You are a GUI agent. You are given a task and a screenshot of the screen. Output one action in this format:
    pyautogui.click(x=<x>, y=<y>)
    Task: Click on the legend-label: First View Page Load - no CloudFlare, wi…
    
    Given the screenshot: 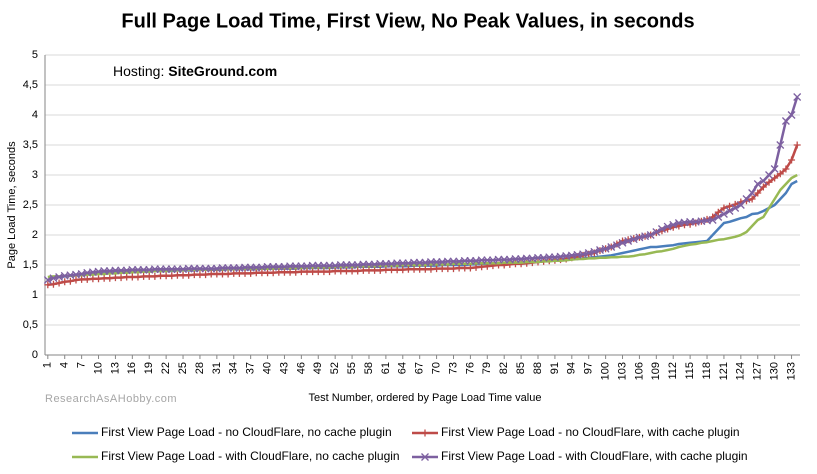 What is the action you would take?
    pyautogui.click(x=590, y=432)
    